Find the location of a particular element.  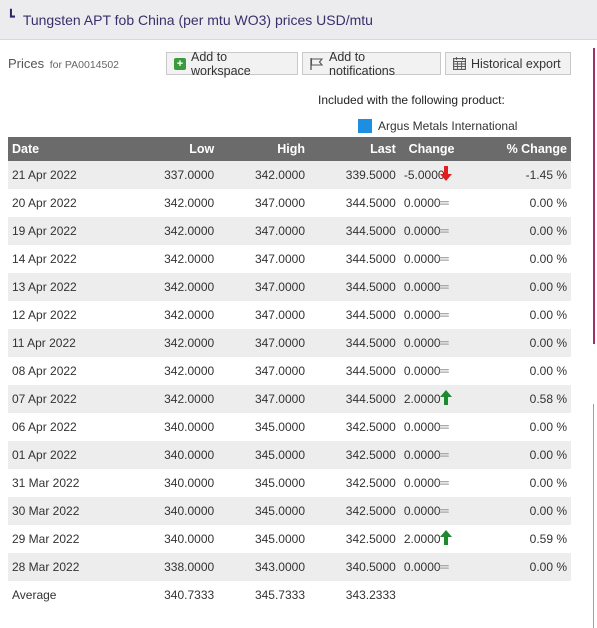

cell-high: 342.0000 is located at coordinates (264, 175).